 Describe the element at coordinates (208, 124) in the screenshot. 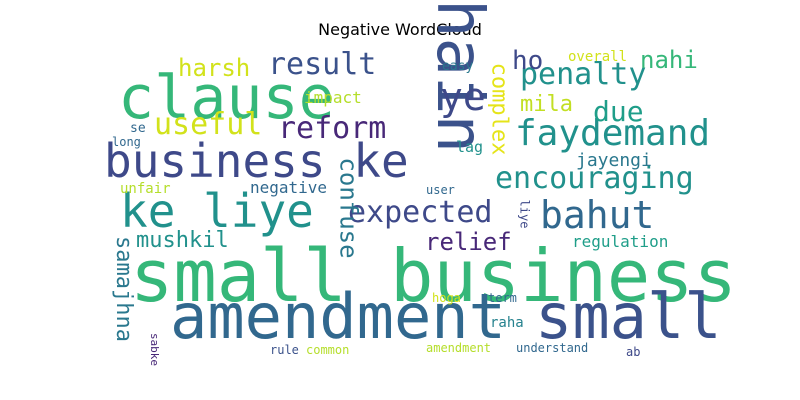

I see `word-useful: useful` at that location.